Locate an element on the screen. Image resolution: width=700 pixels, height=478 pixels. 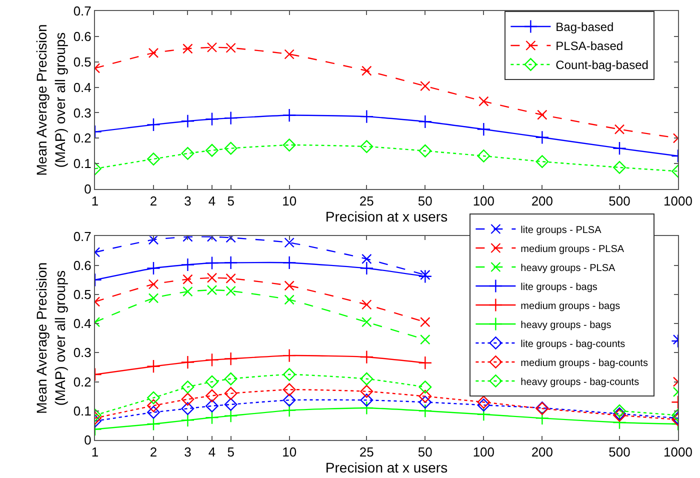
legend-label: heavy groups - bags is located at coordinates (566, 325).